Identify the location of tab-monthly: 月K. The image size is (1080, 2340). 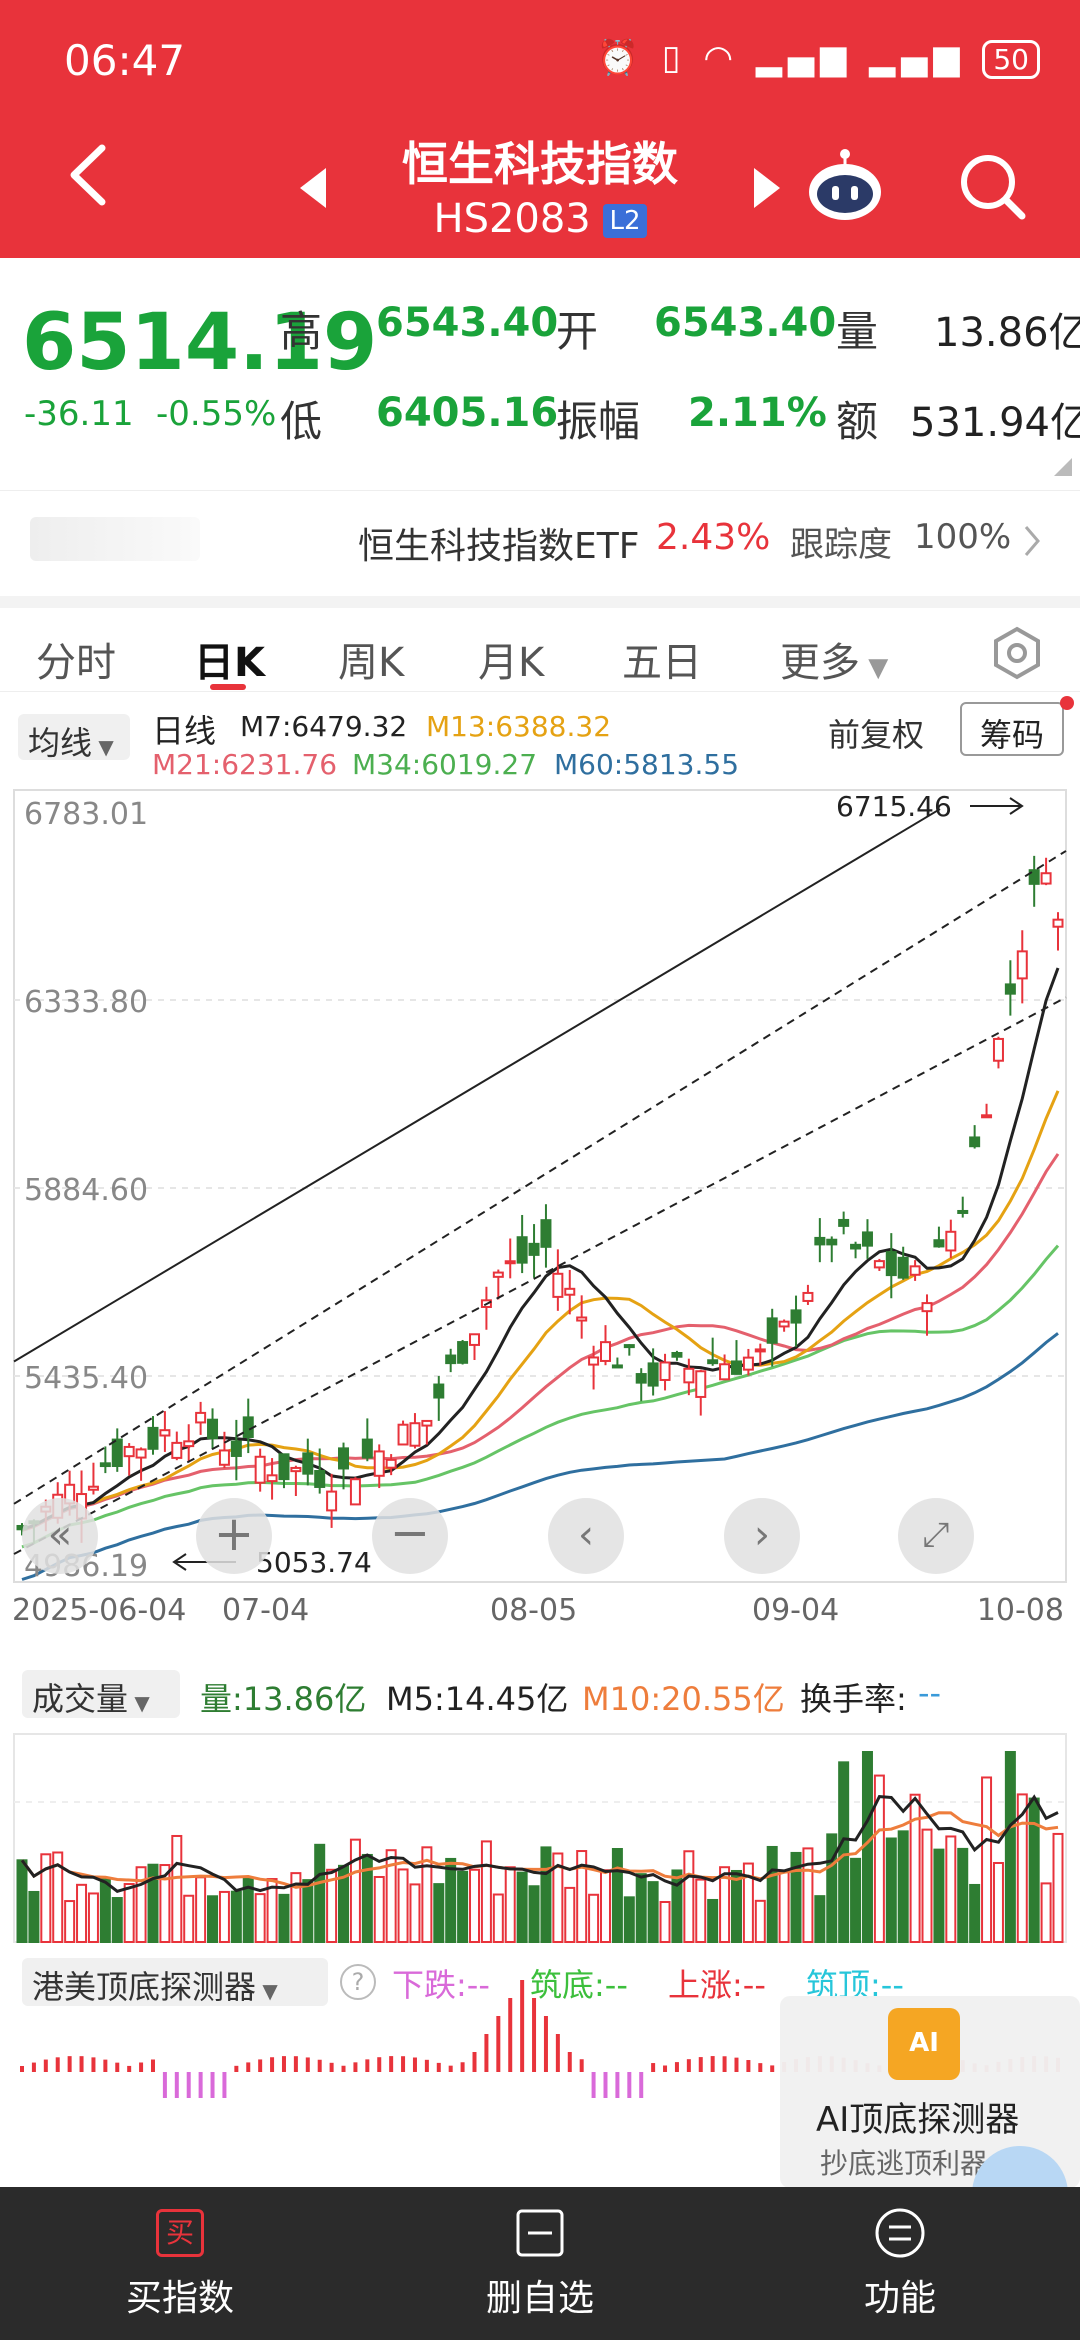
(511, 663).